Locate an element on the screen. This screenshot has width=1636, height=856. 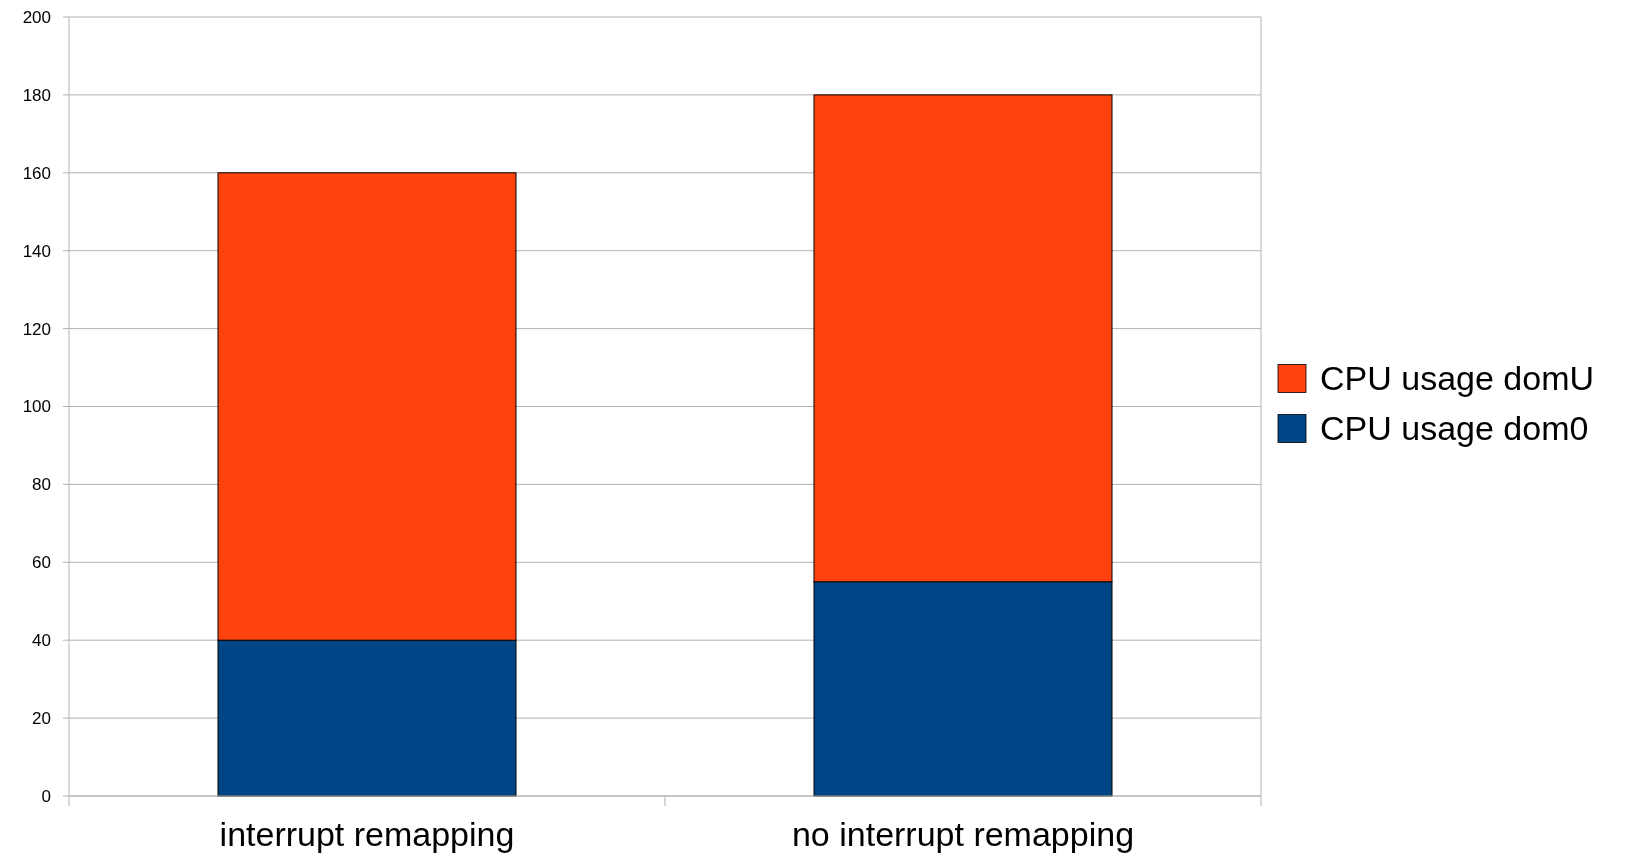
y-tick-label: 40 is located at coordinates (41, 641).